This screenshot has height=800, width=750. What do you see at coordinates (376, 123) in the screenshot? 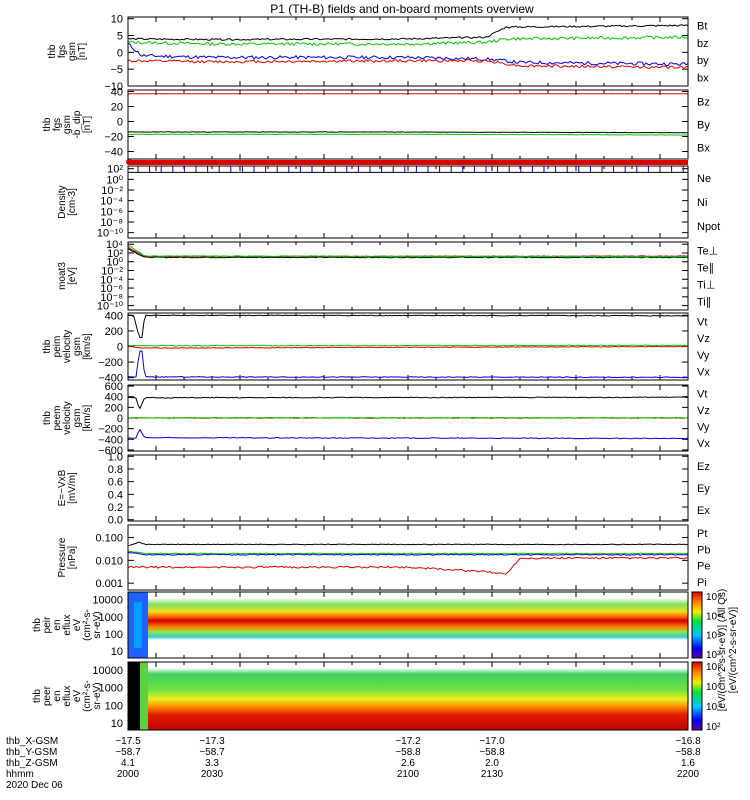
I see `panel-2: thb fgs gsm -b_dip [nT] 40 20 0 −20 −40 Bz By Bx` at bounding box center [376, 123].